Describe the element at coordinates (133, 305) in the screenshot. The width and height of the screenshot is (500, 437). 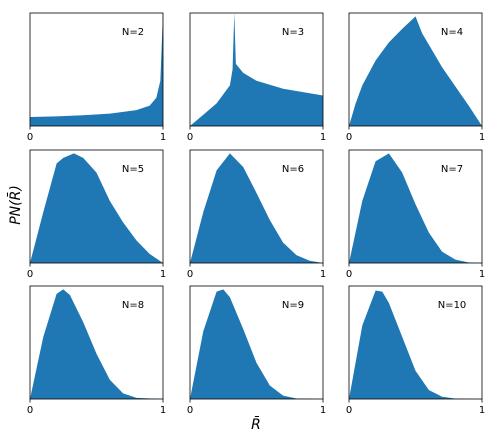
I see `annotation: N=8` at that location.